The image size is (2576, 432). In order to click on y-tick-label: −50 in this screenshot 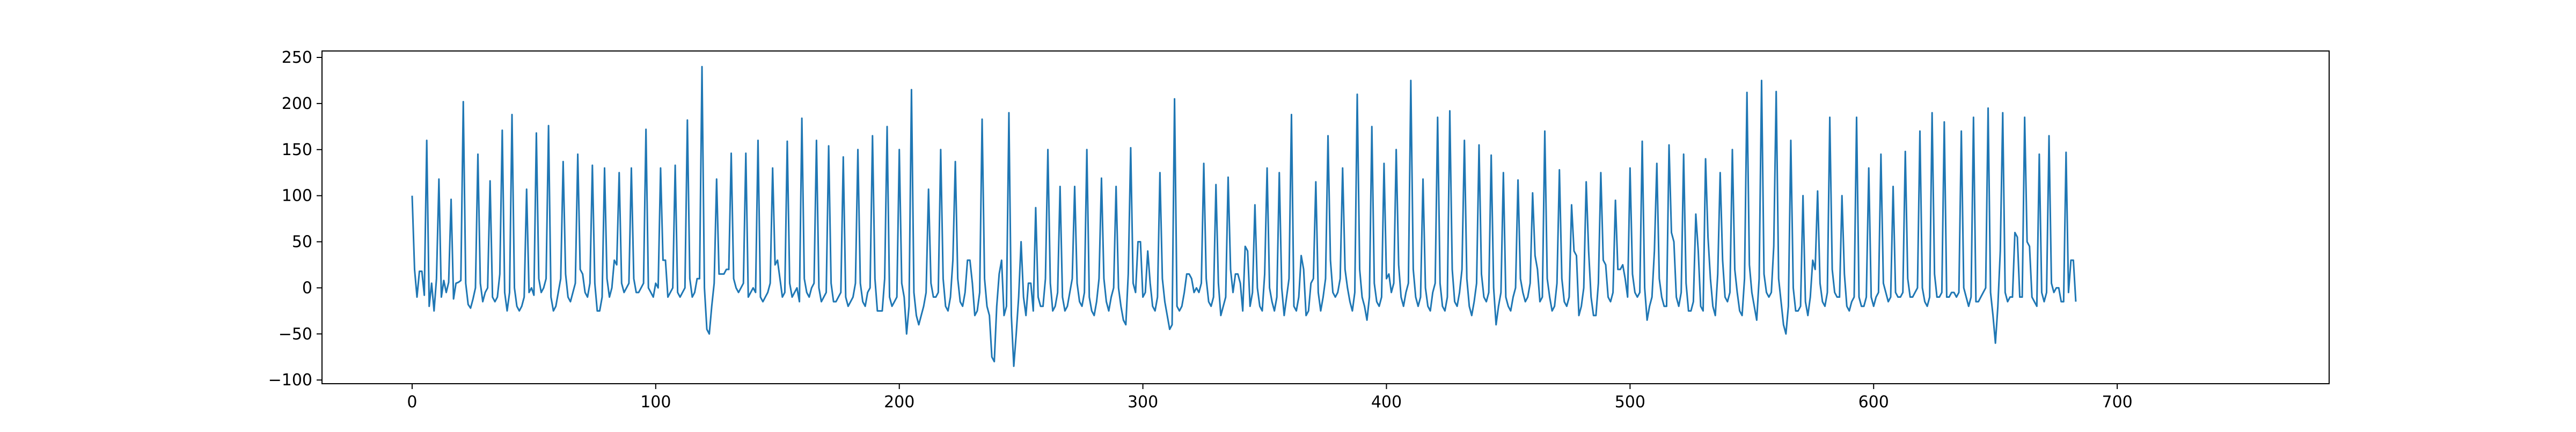, I will do `click(295, 334)`.